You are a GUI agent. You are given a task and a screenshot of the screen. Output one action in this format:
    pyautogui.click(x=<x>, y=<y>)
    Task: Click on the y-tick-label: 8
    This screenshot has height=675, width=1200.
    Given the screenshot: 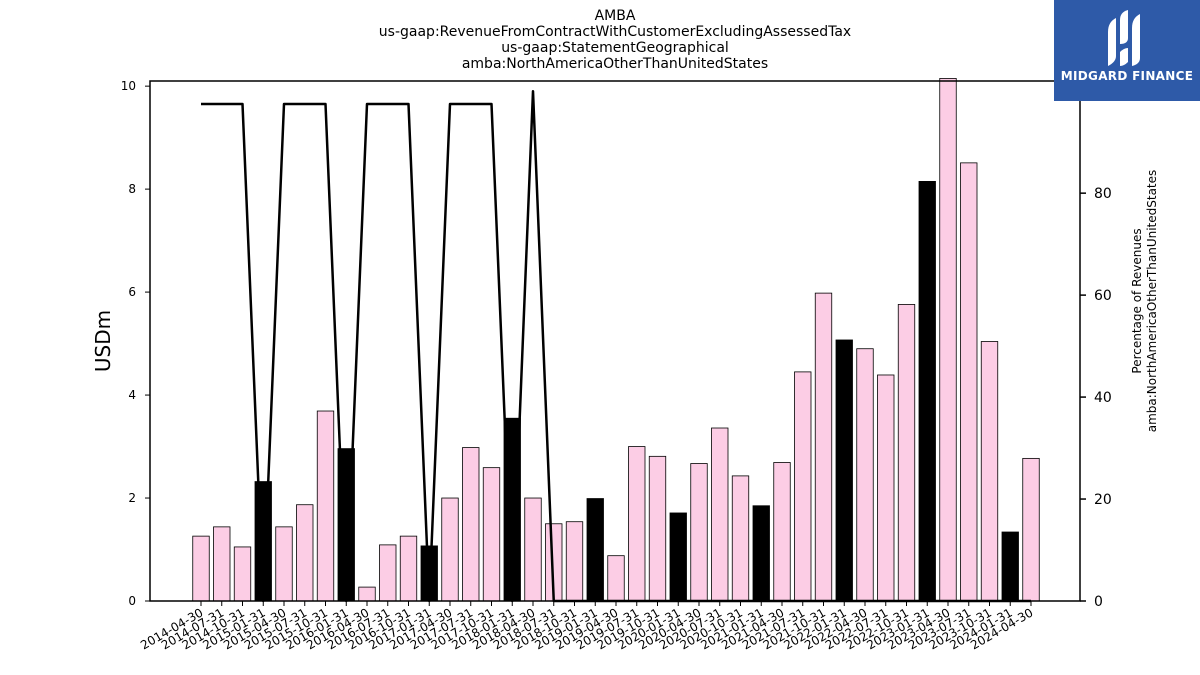 What is the action you would take?
    pyautogui.click(x=132, y=189)
    